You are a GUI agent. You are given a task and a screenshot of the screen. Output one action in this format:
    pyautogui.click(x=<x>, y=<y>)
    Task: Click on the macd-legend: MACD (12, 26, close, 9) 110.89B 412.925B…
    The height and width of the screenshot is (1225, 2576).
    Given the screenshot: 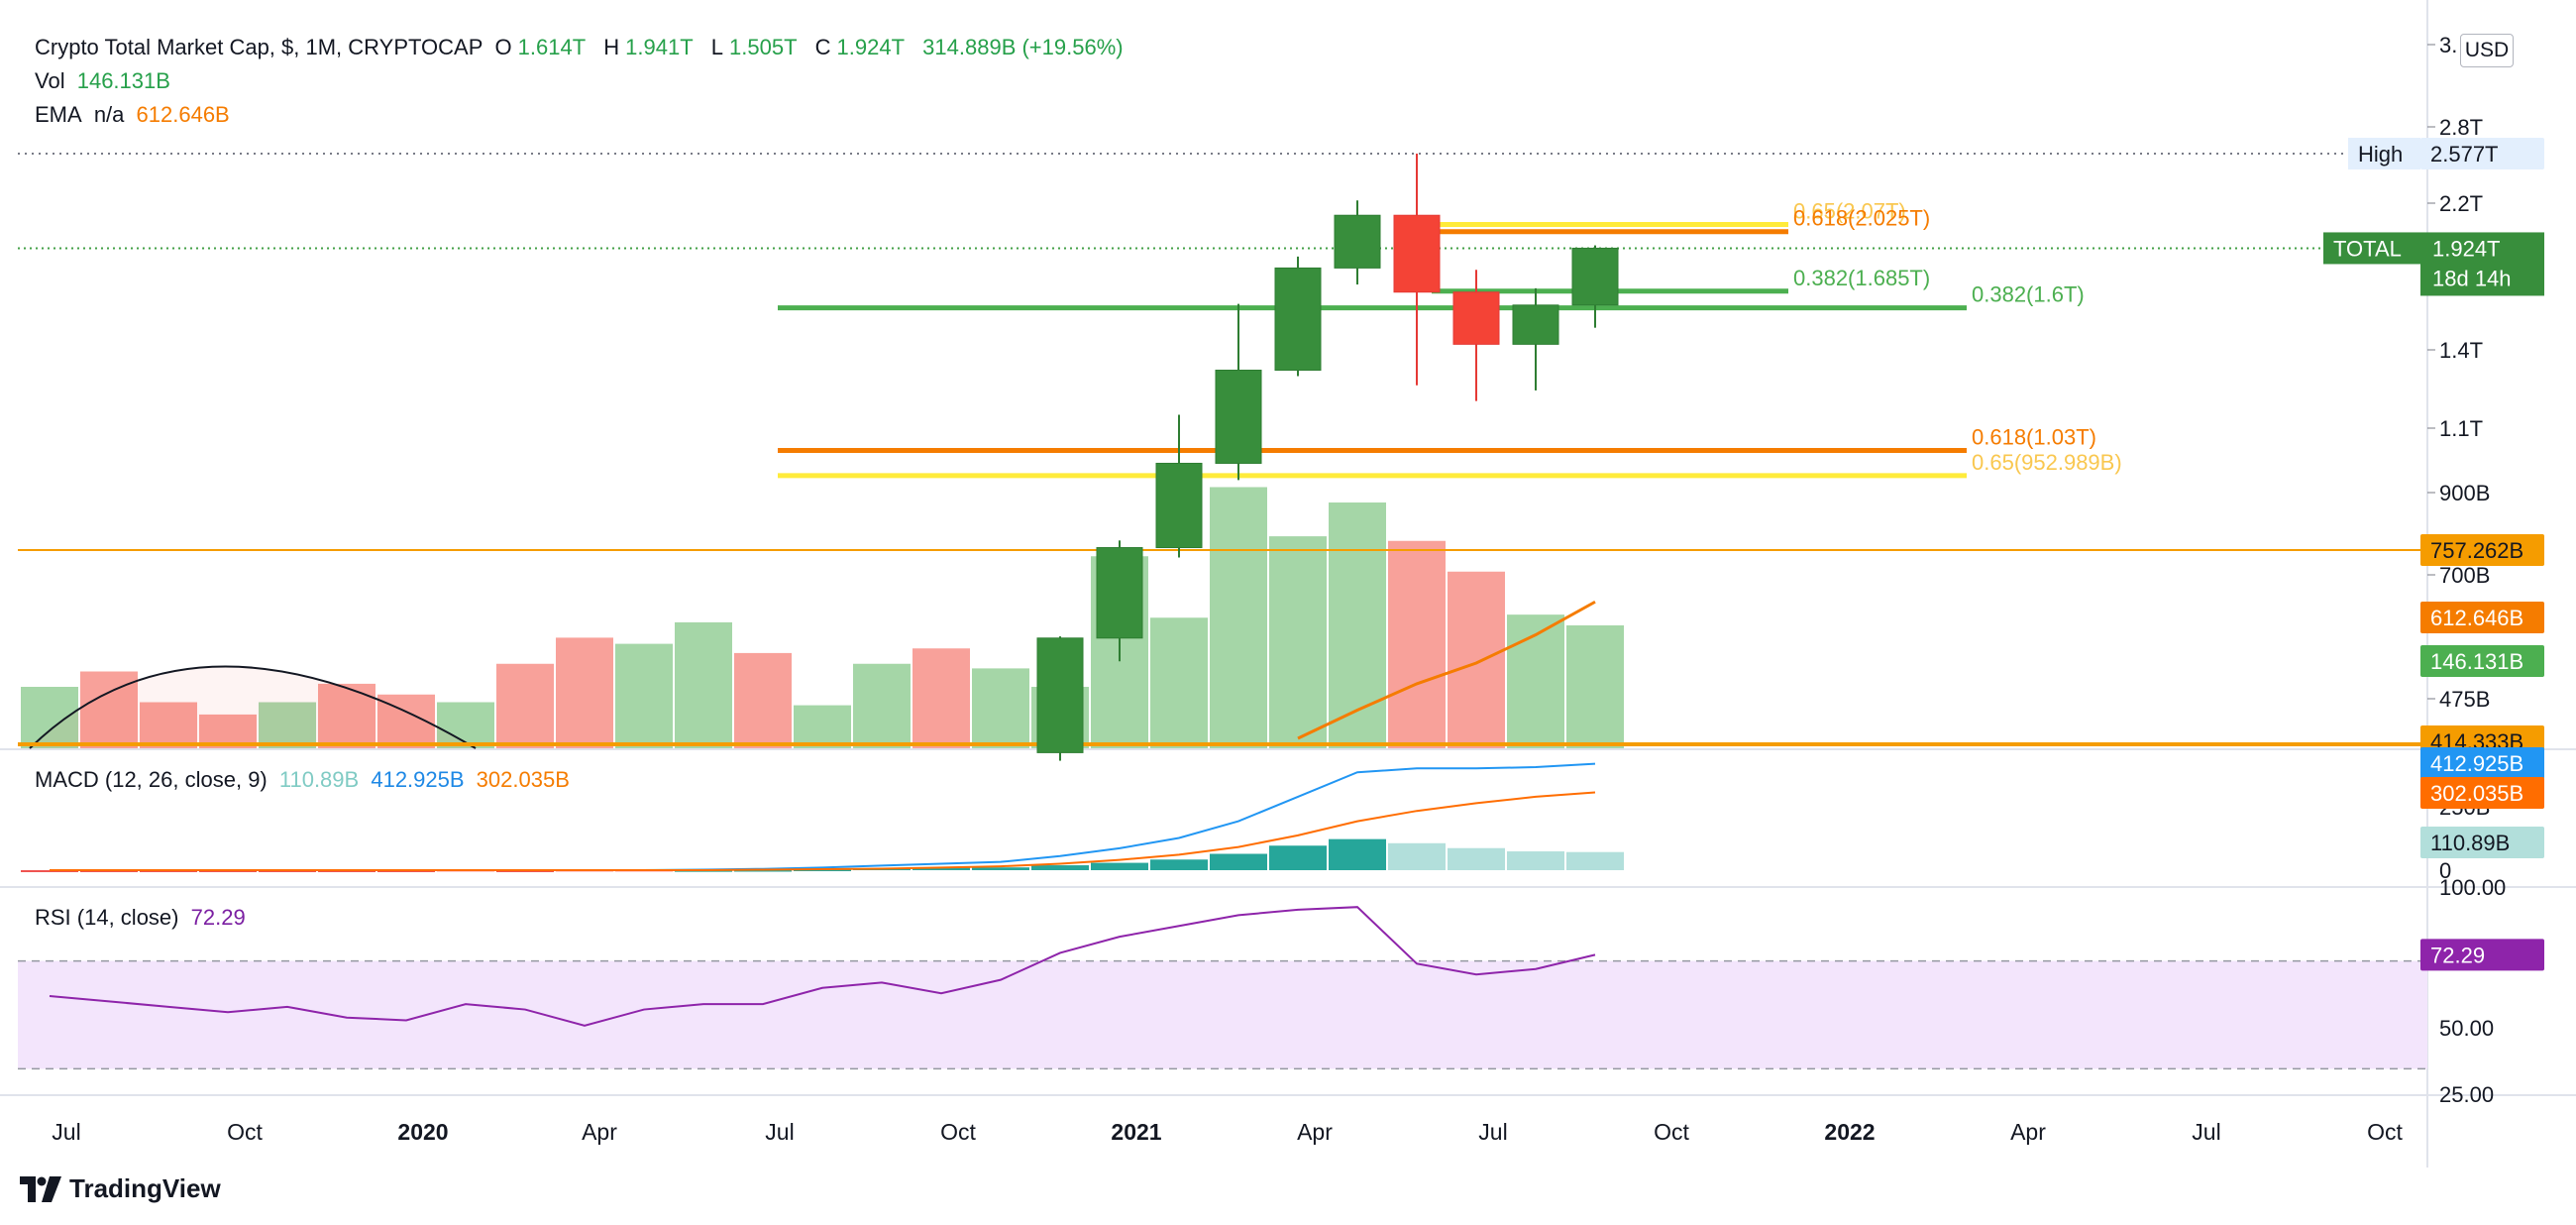 What is the action you would take?
    pyautogui.click(x=306, y=780)
    